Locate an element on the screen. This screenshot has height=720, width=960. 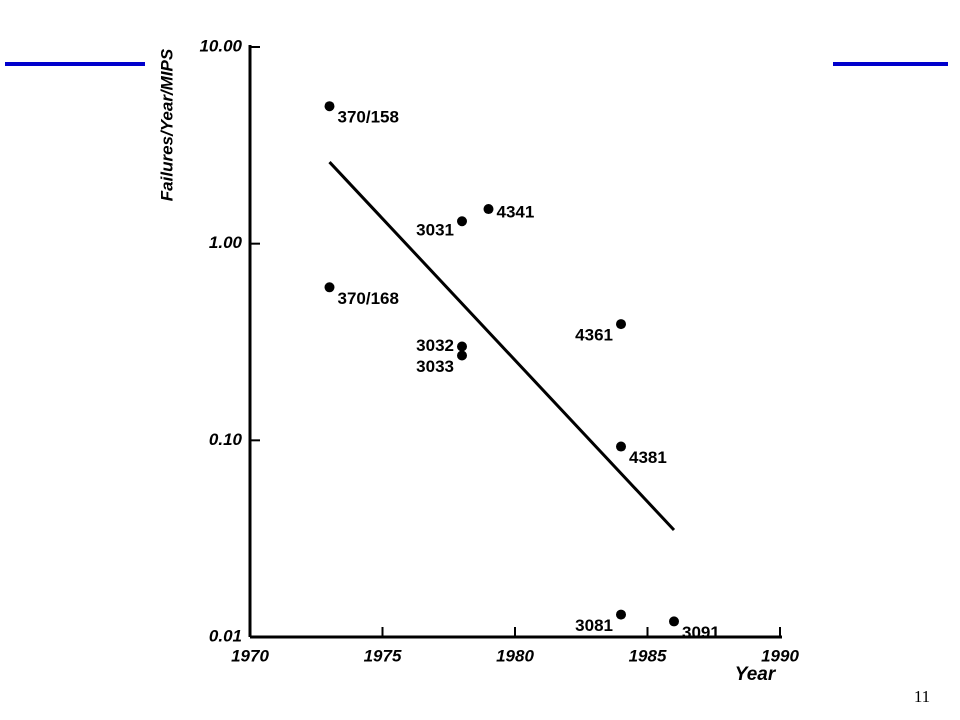
point-label: 370/158 is located at coordinates (368, 117).